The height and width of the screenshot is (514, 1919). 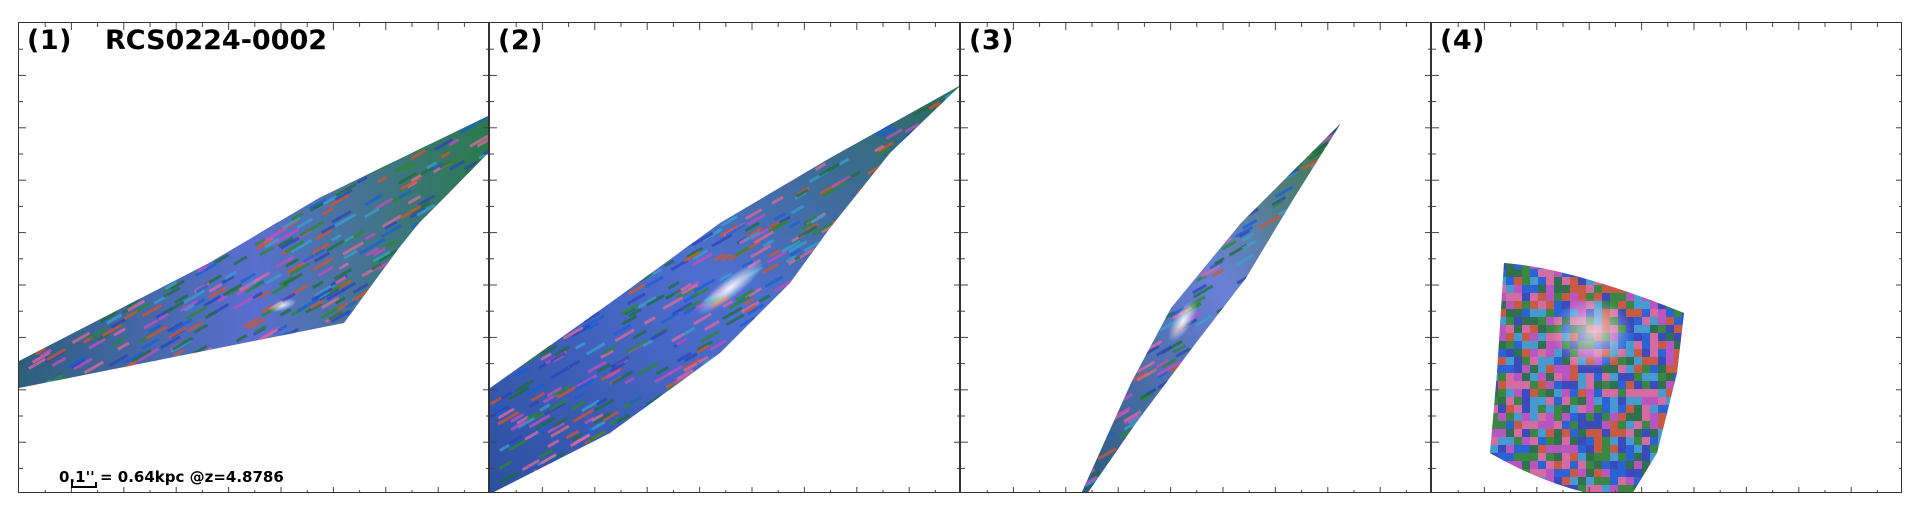 I want to click on panel-label: (4), so click(x=1462, y=40).